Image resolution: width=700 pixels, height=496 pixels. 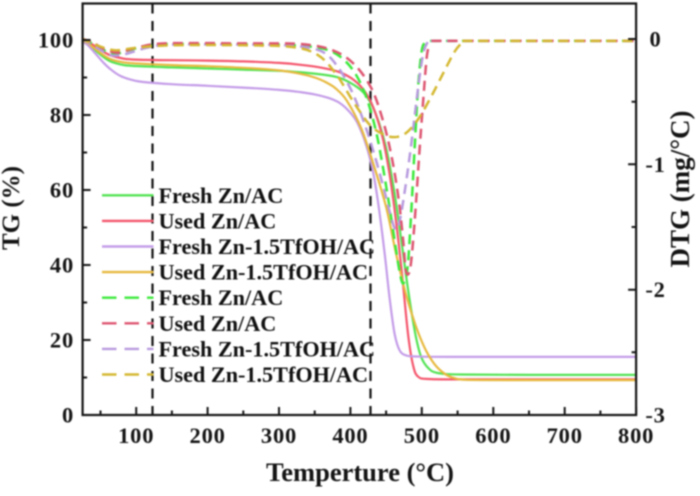 I want to click on svg-text: 400, so click(x=350, y=435).